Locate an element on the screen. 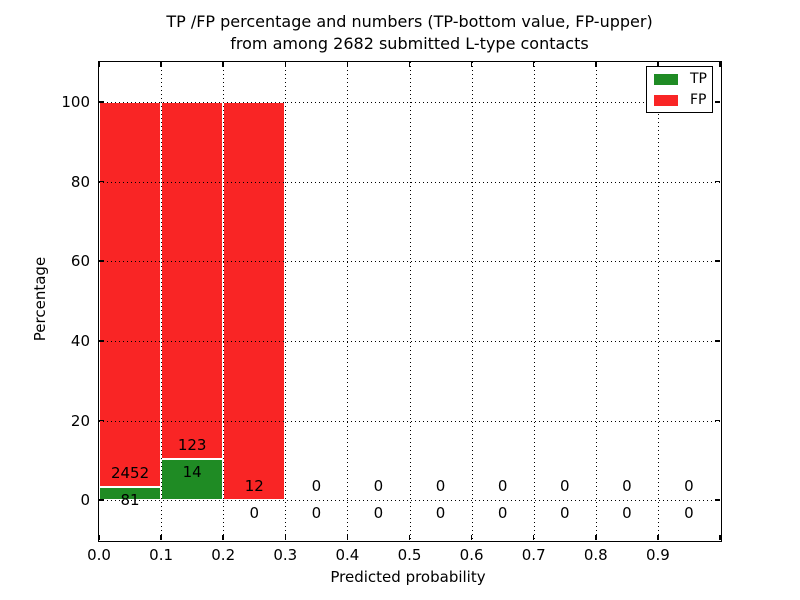  annotation-tp-count-bin-8: 0 is located at coordinates (627, 513).